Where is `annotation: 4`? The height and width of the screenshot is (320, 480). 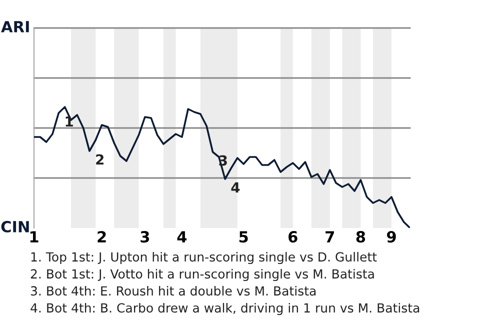
annotation: 4 is located at coordinates (235, 187).